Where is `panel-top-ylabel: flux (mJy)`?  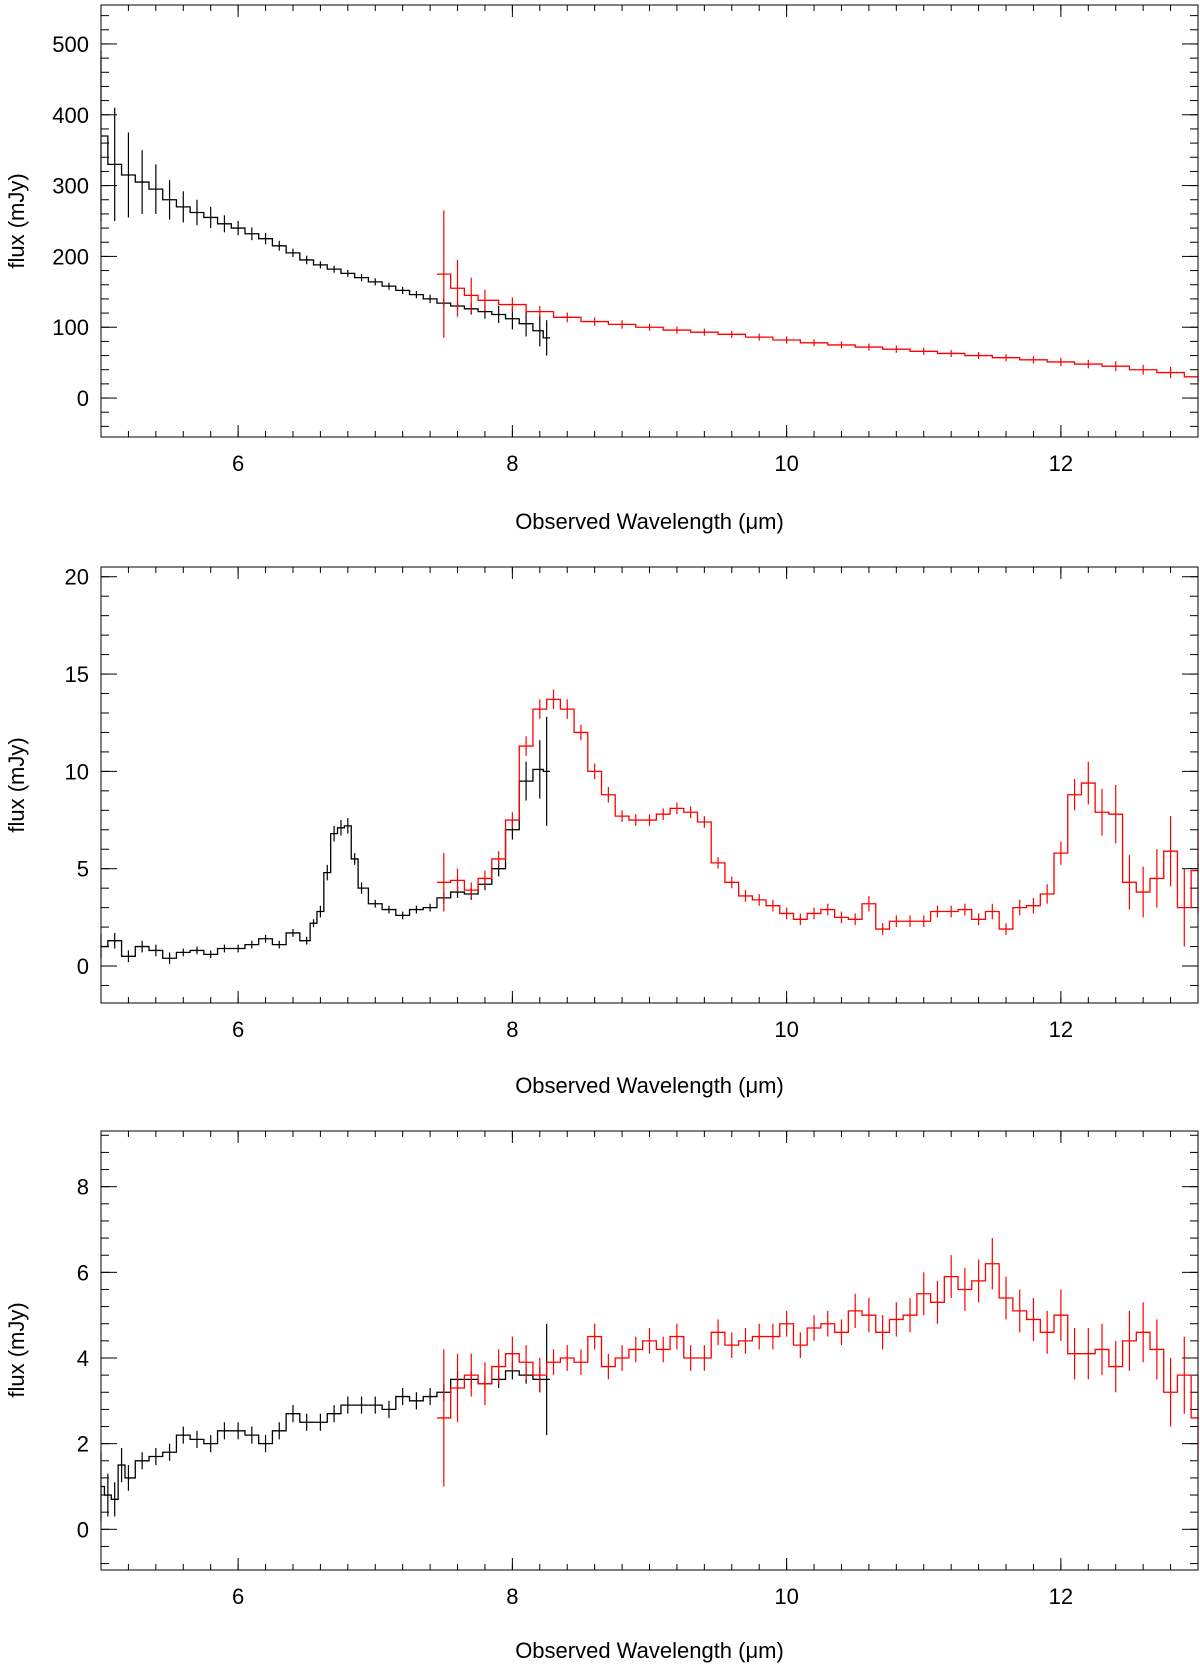 panel-top-ylabel: flux (mJy) is located at coordinates (16, 220).